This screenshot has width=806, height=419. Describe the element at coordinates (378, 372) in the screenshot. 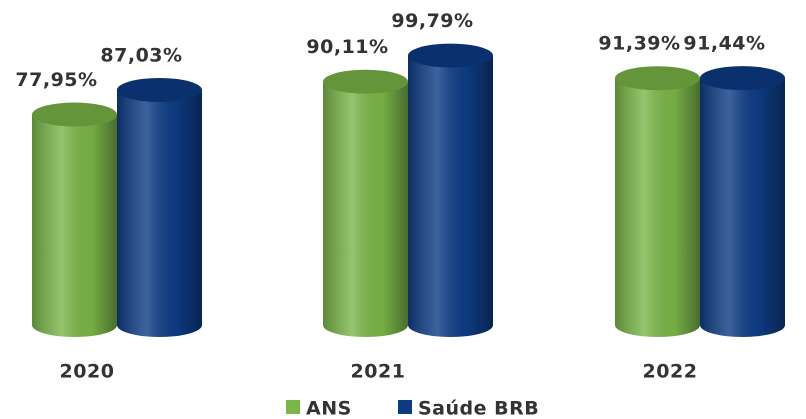

I see `x-tick-label: 2021` at that location.